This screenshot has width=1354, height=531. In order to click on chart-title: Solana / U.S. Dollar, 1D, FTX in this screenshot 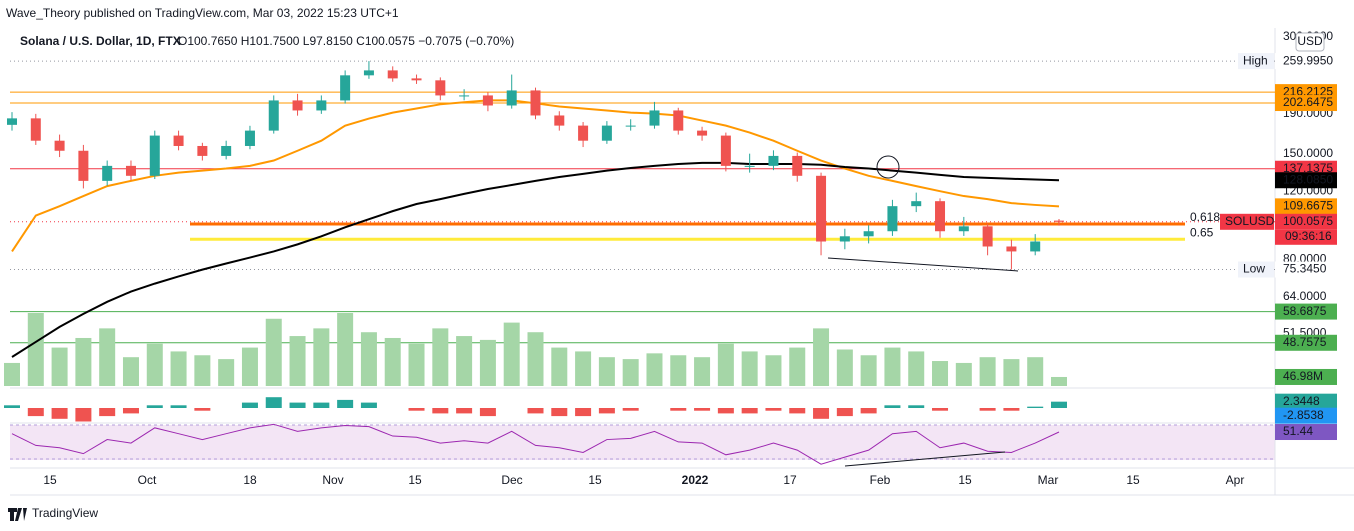, I will do `click(100, 41)`.